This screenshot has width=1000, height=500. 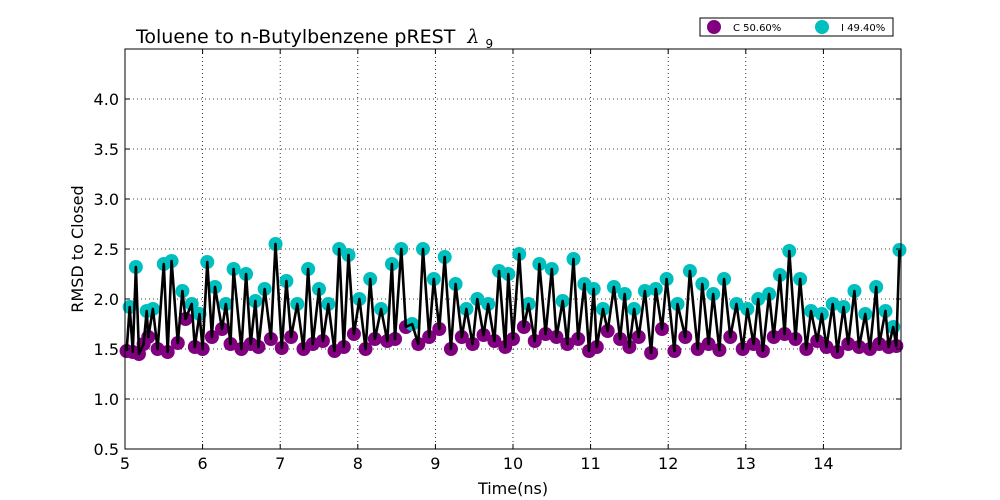 I want to click on legend-label-closed: C 50.60%, so click(x=757, y=28).